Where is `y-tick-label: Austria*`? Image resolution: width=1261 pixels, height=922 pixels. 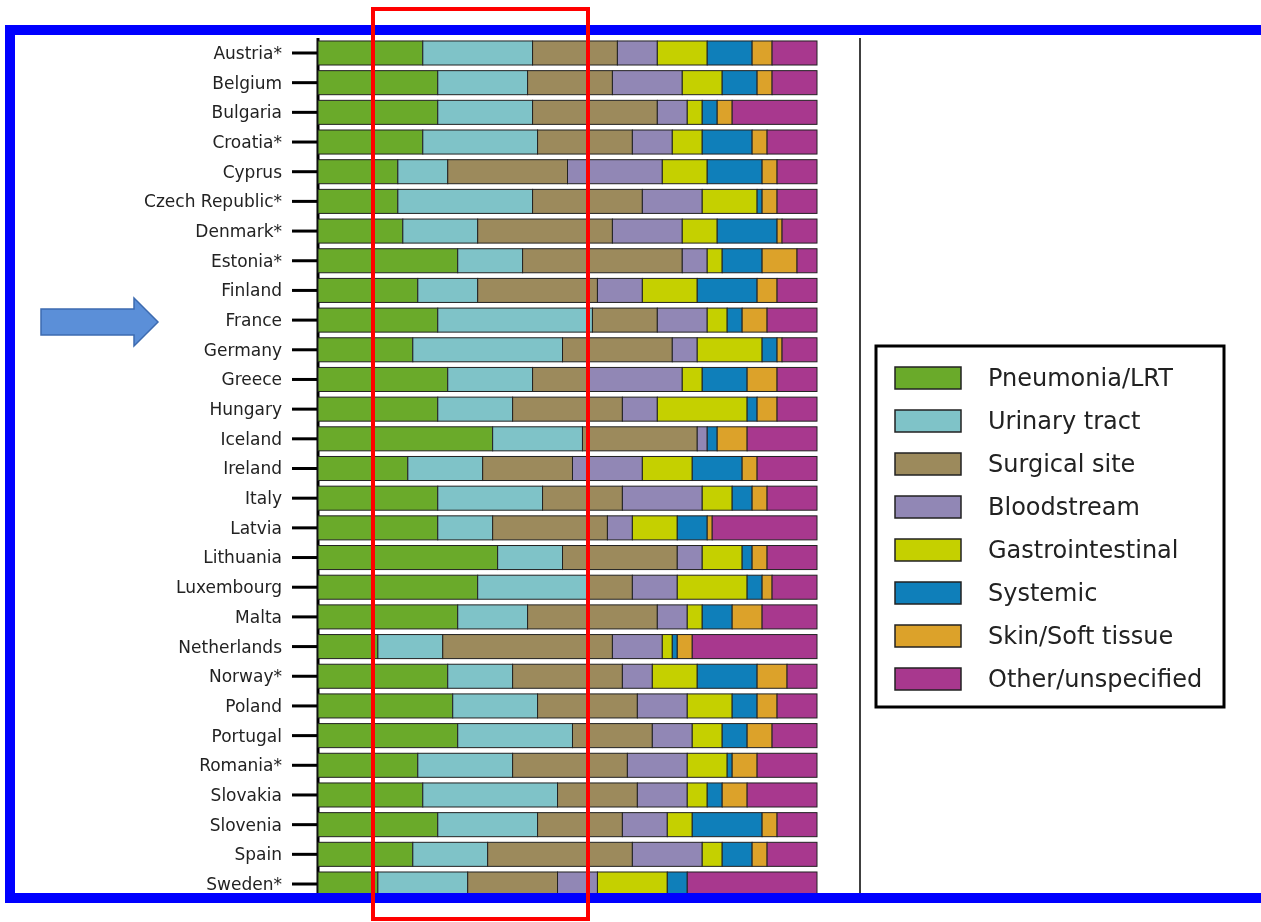 y-tick-label: Austria* is located at coordinates (247, 52).